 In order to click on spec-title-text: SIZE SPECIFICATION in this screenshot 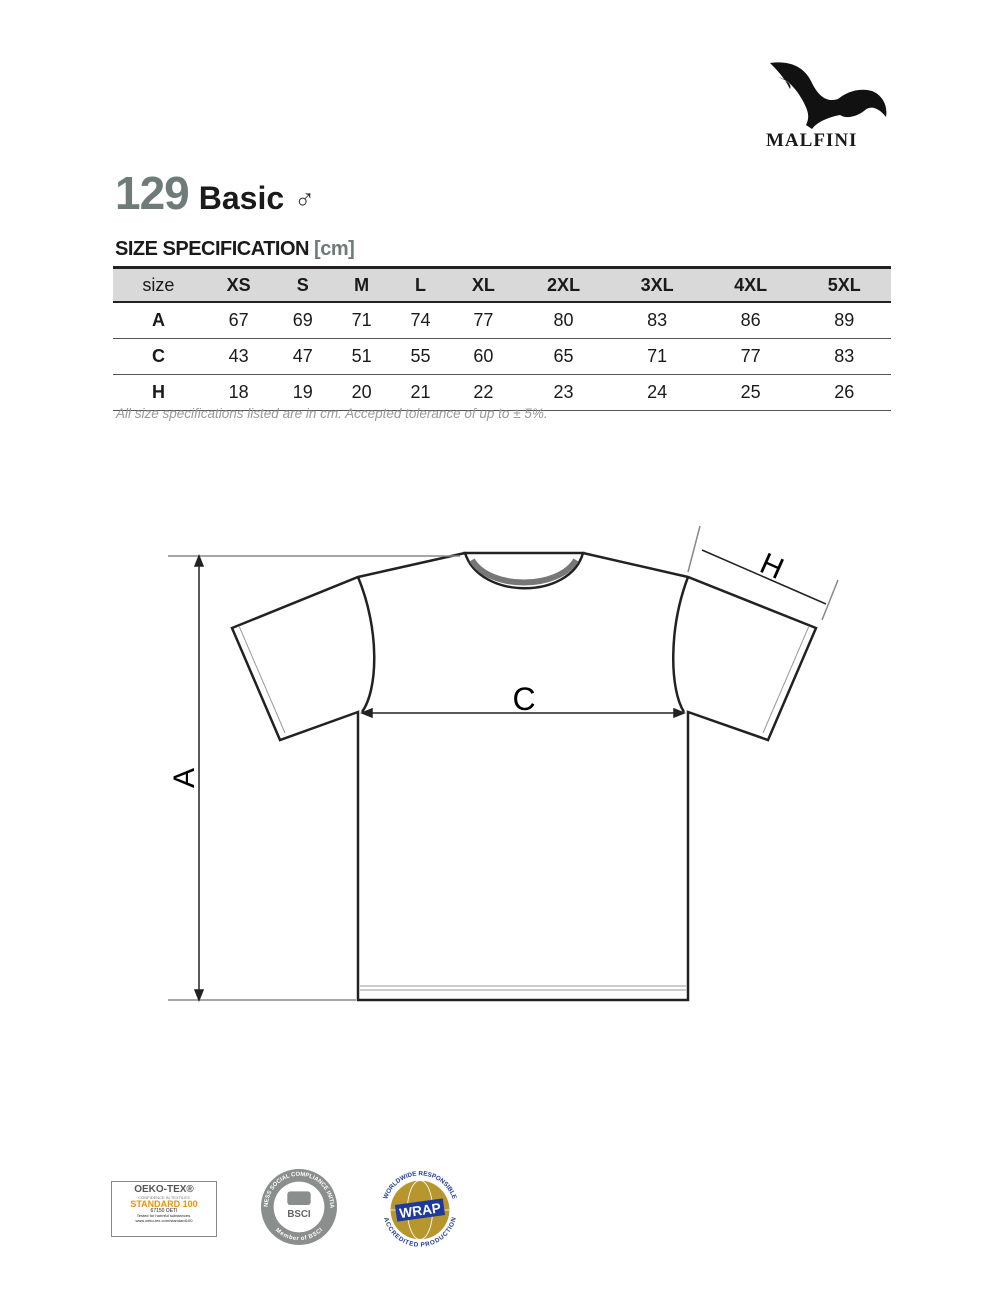, I will do `click(212, 249)`.